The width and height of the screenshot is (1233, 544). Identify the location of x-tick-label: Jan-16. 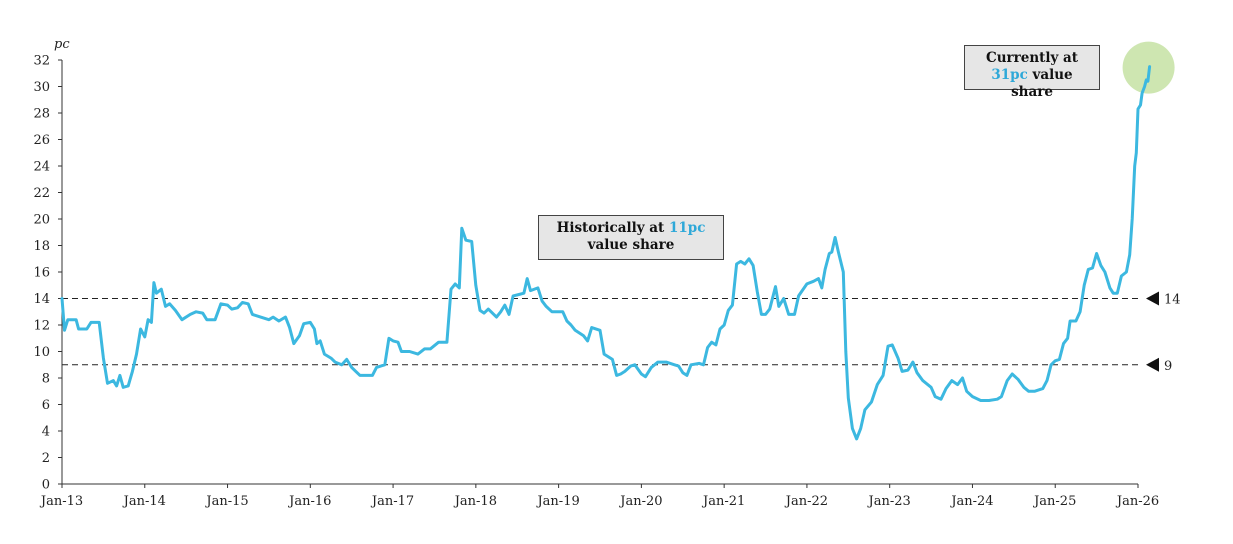
(309, 501).